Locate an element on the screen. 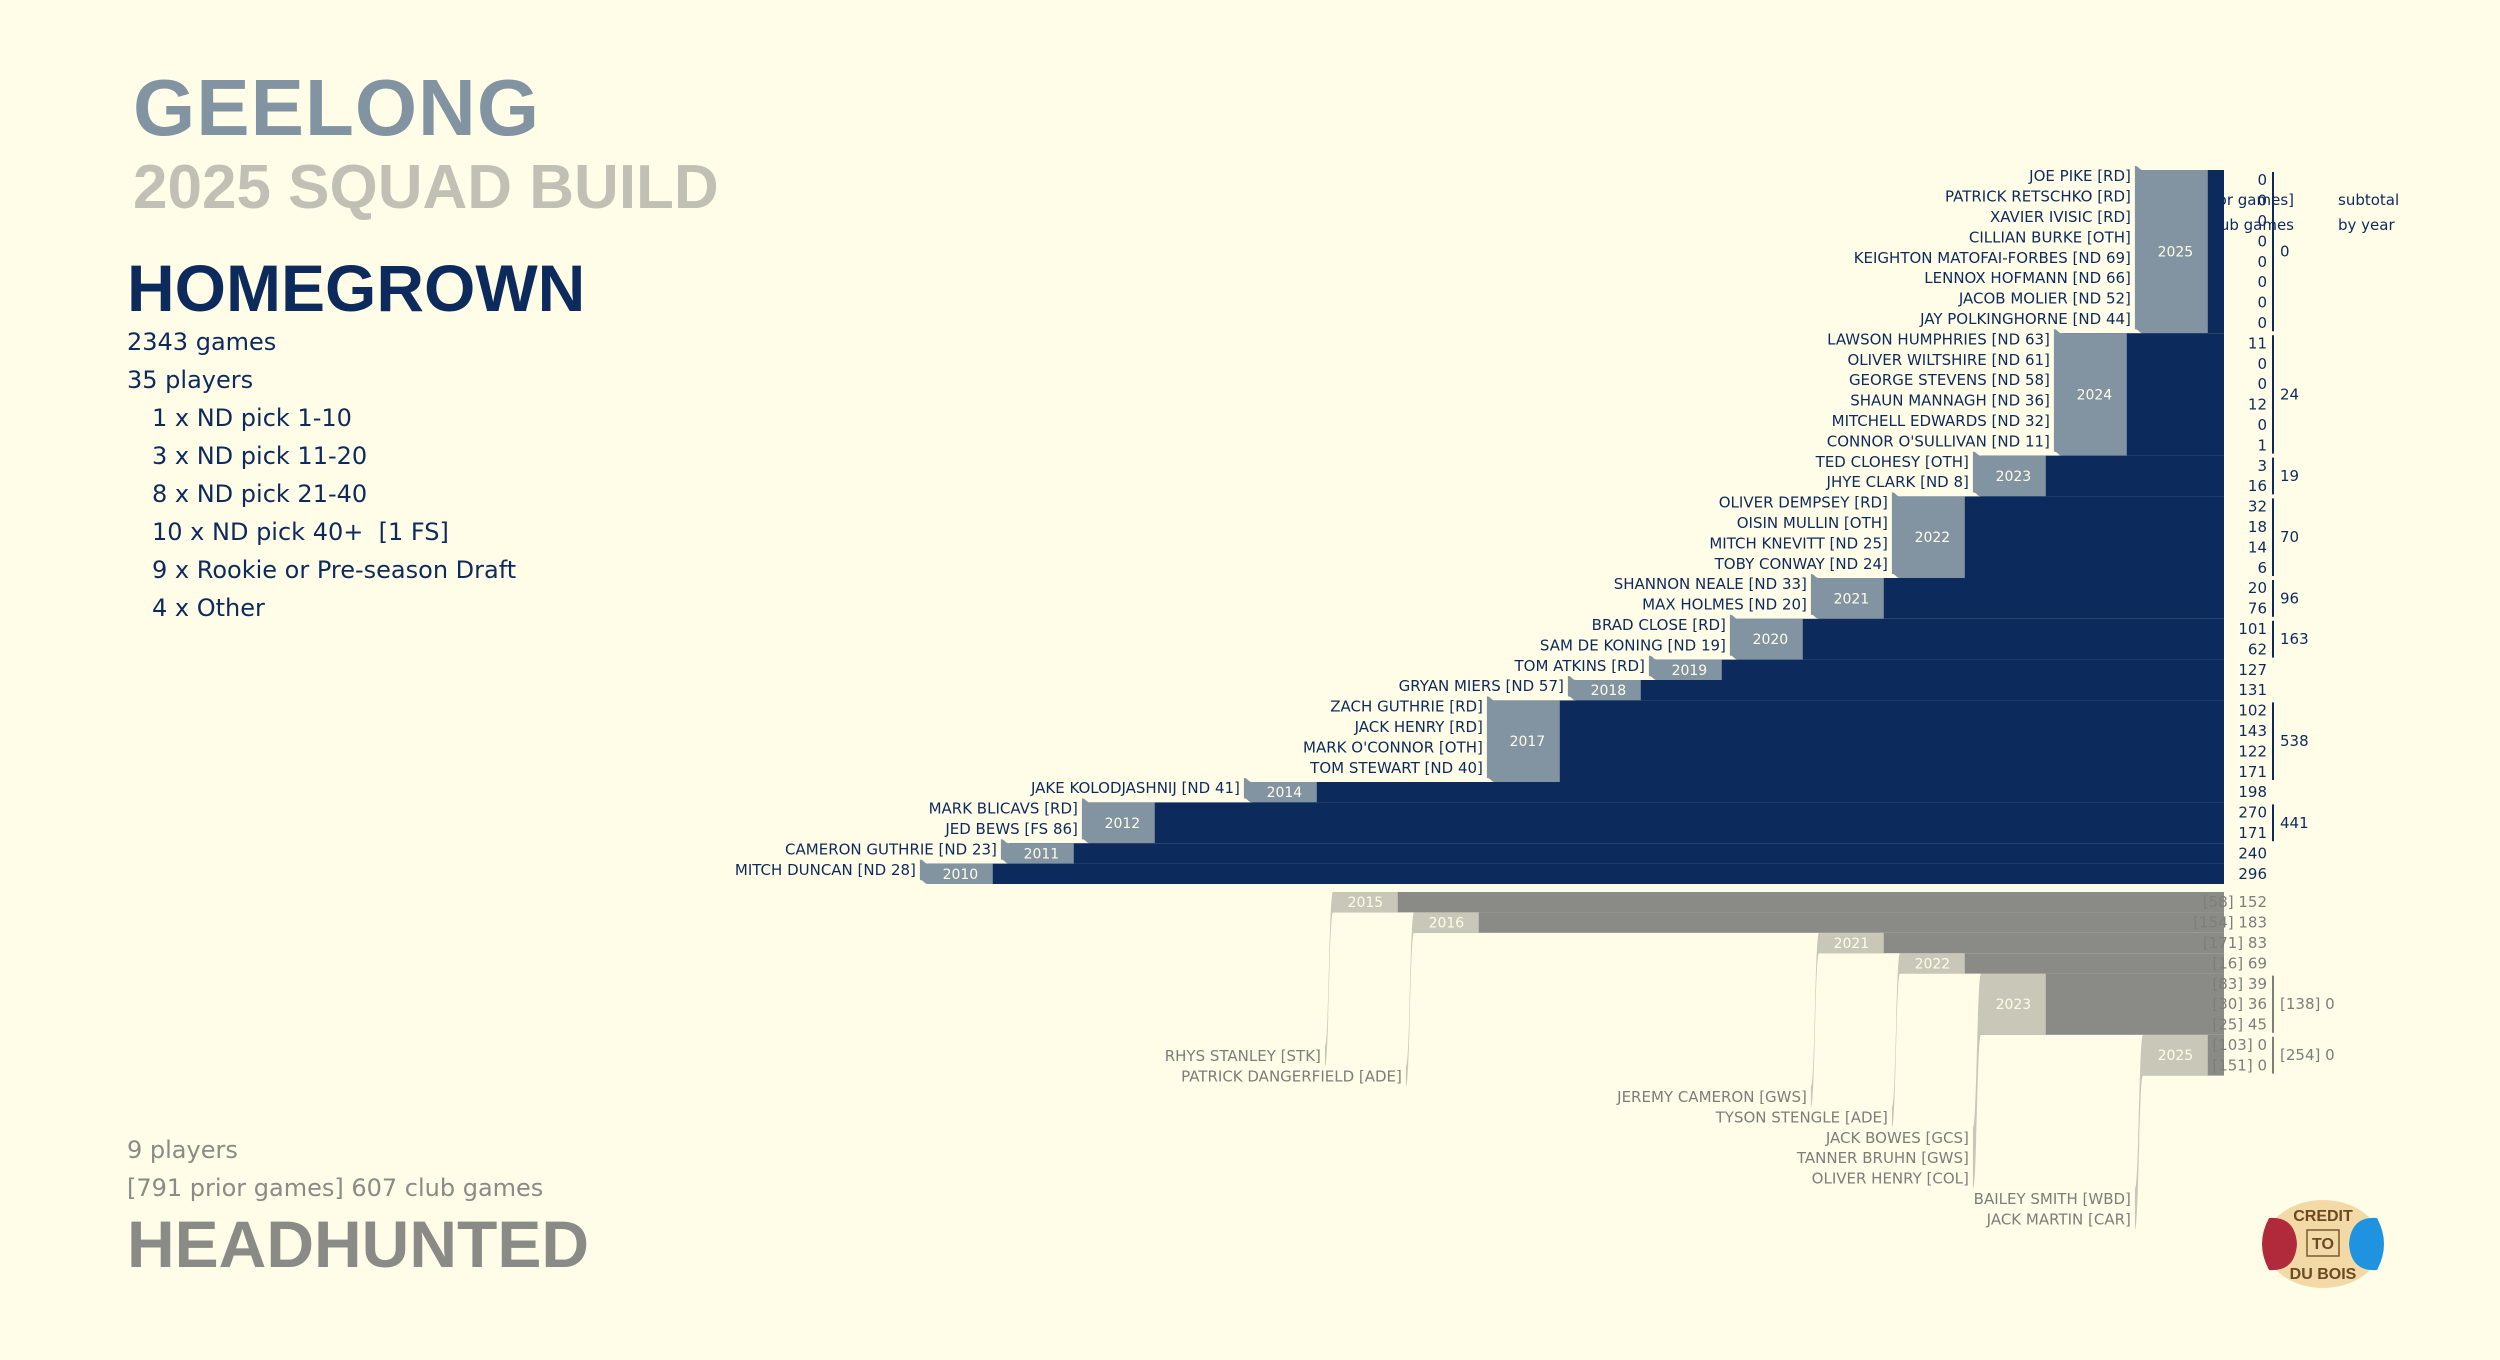  games-value: 20 is located at coordinates (2257, 588).